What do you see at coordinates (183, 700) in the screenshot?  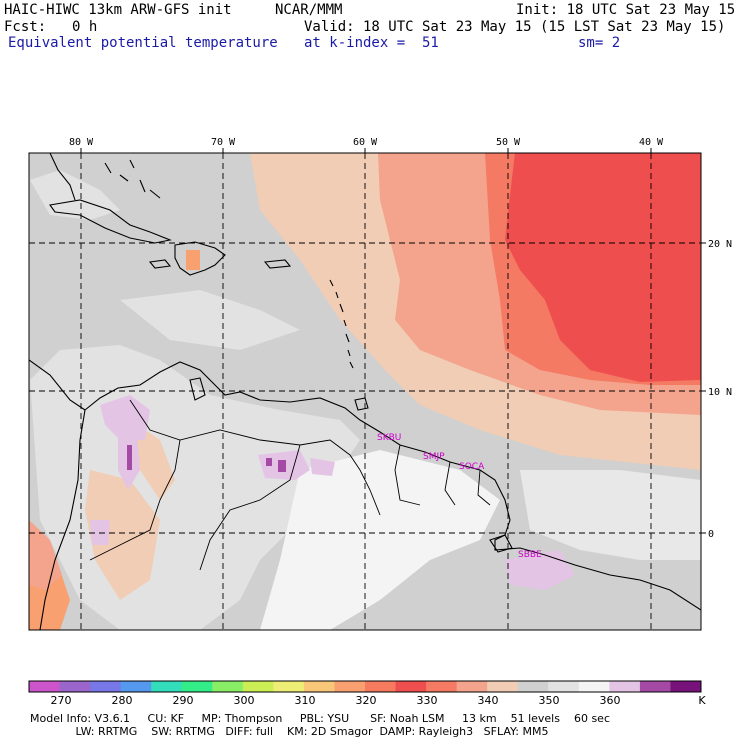 I see `colorbar-label-290: 290` at bounding box center [183, 700].